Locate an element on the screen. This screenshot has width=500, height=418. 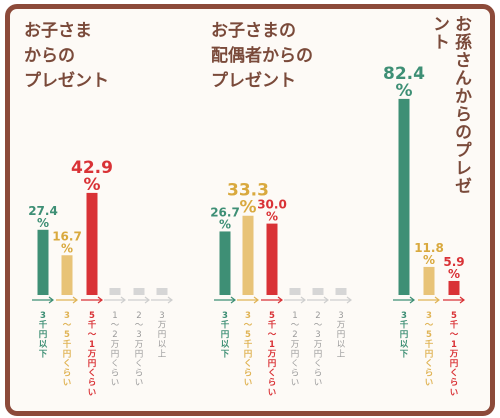
category-label-2-6: 3 万円以上 is located at coordinates (341, 335).